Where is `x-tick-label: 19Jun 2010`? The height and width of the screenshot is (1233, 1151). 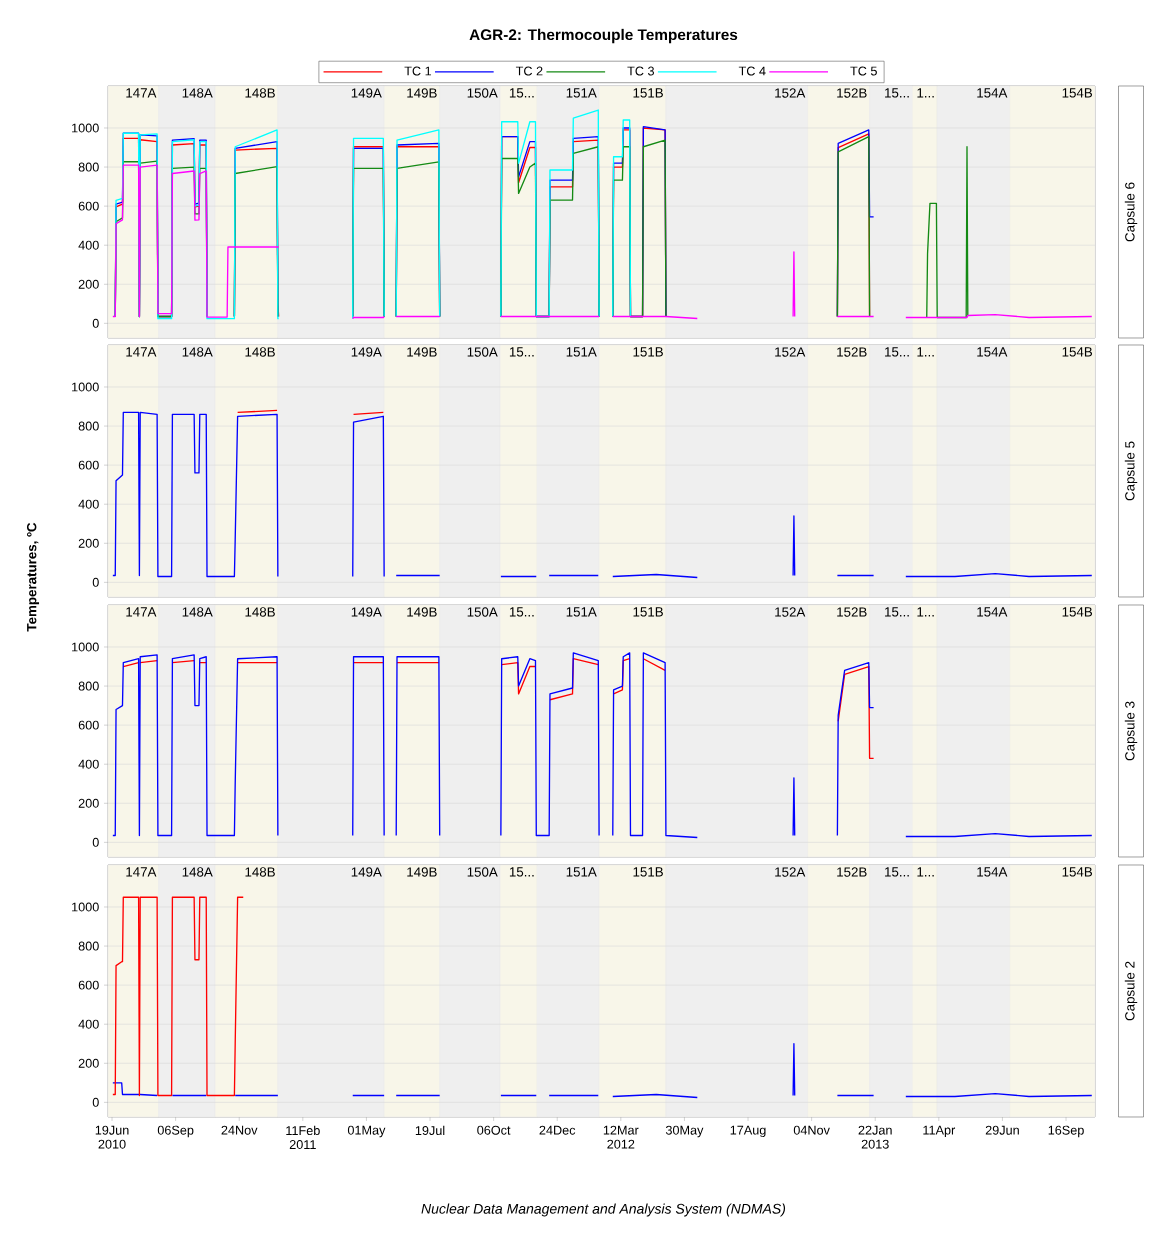
x-tick-label: 19Jun 2010 is located at coordinates (112, 1137).